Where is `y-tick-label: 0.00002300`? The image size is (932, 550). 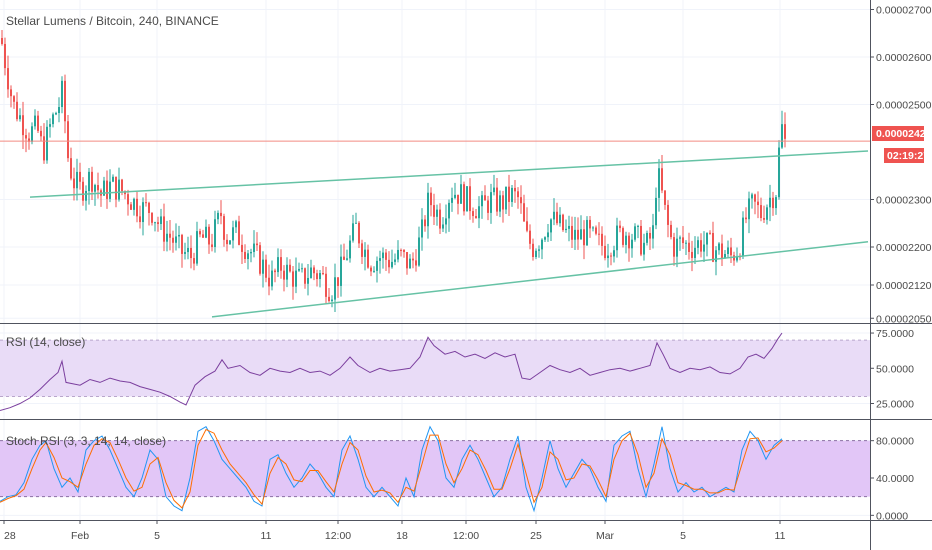
y-tick-label: 0.00002300 is located at coordinates (904, 201).